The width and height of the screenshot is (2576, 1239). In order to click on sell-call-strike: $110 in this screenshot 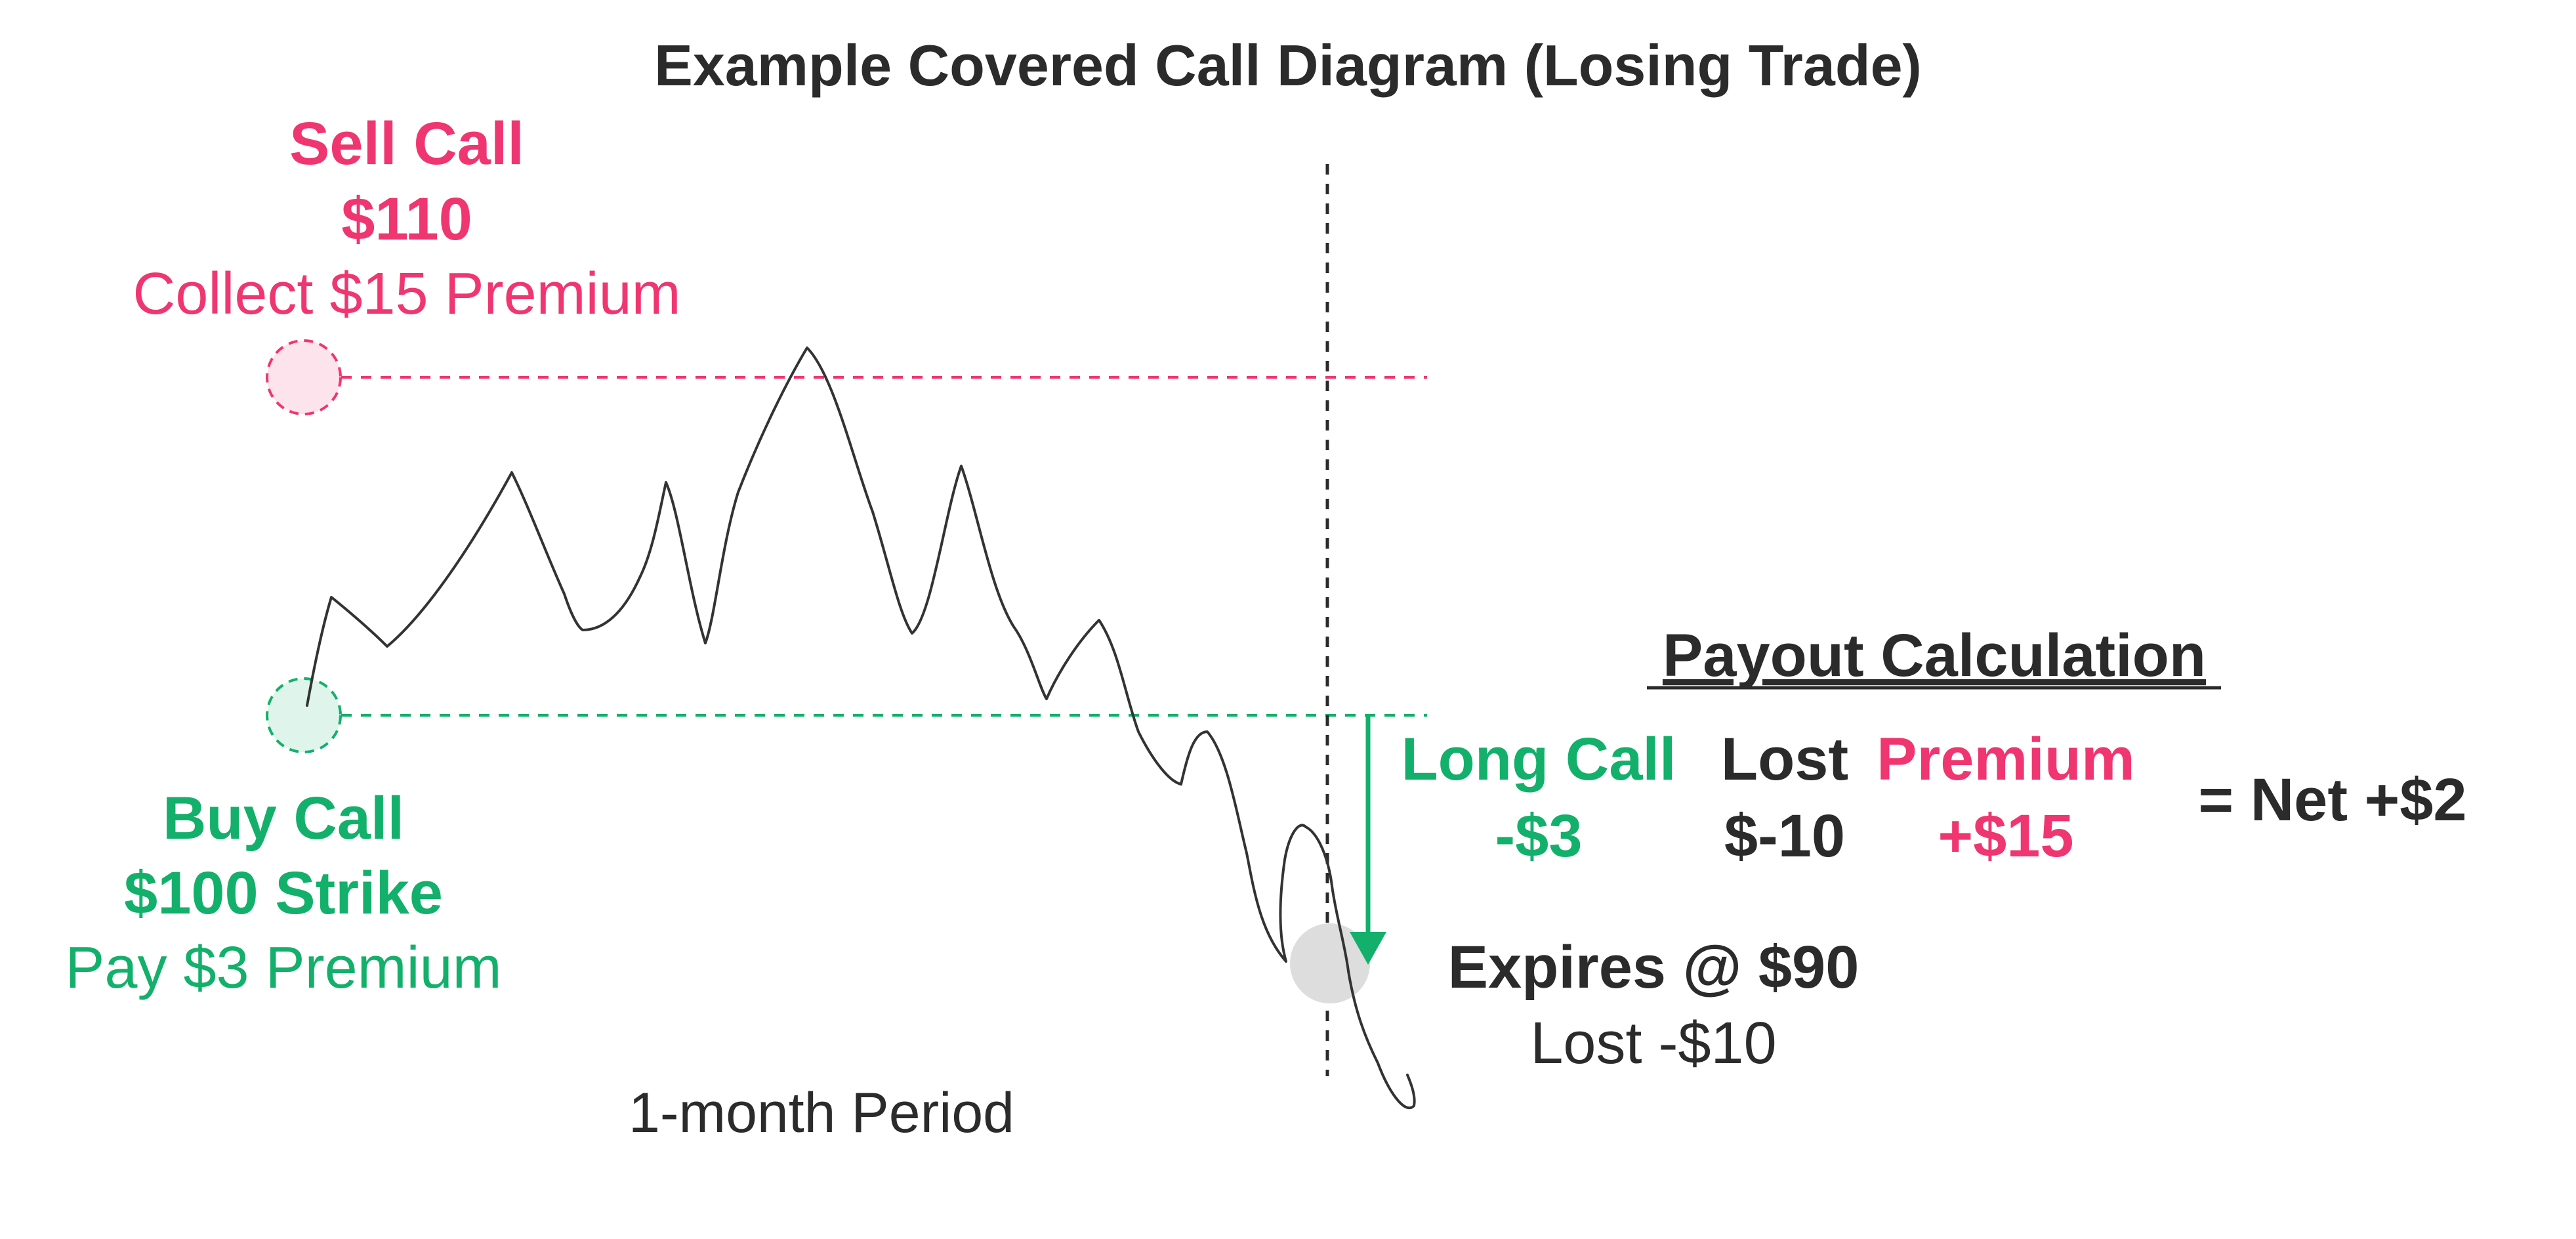, I will do `click(407, 219)`.